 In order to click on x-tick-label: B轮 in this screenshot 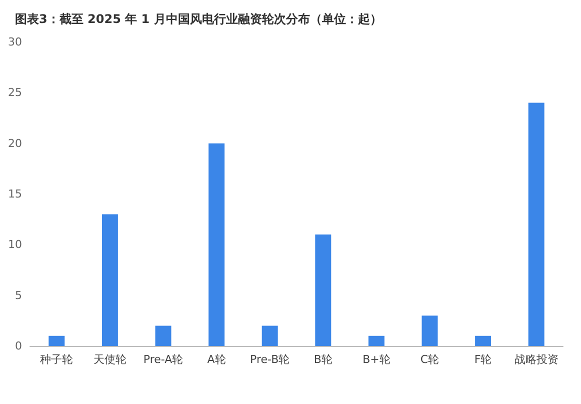, I will do `click(323, 359)`.